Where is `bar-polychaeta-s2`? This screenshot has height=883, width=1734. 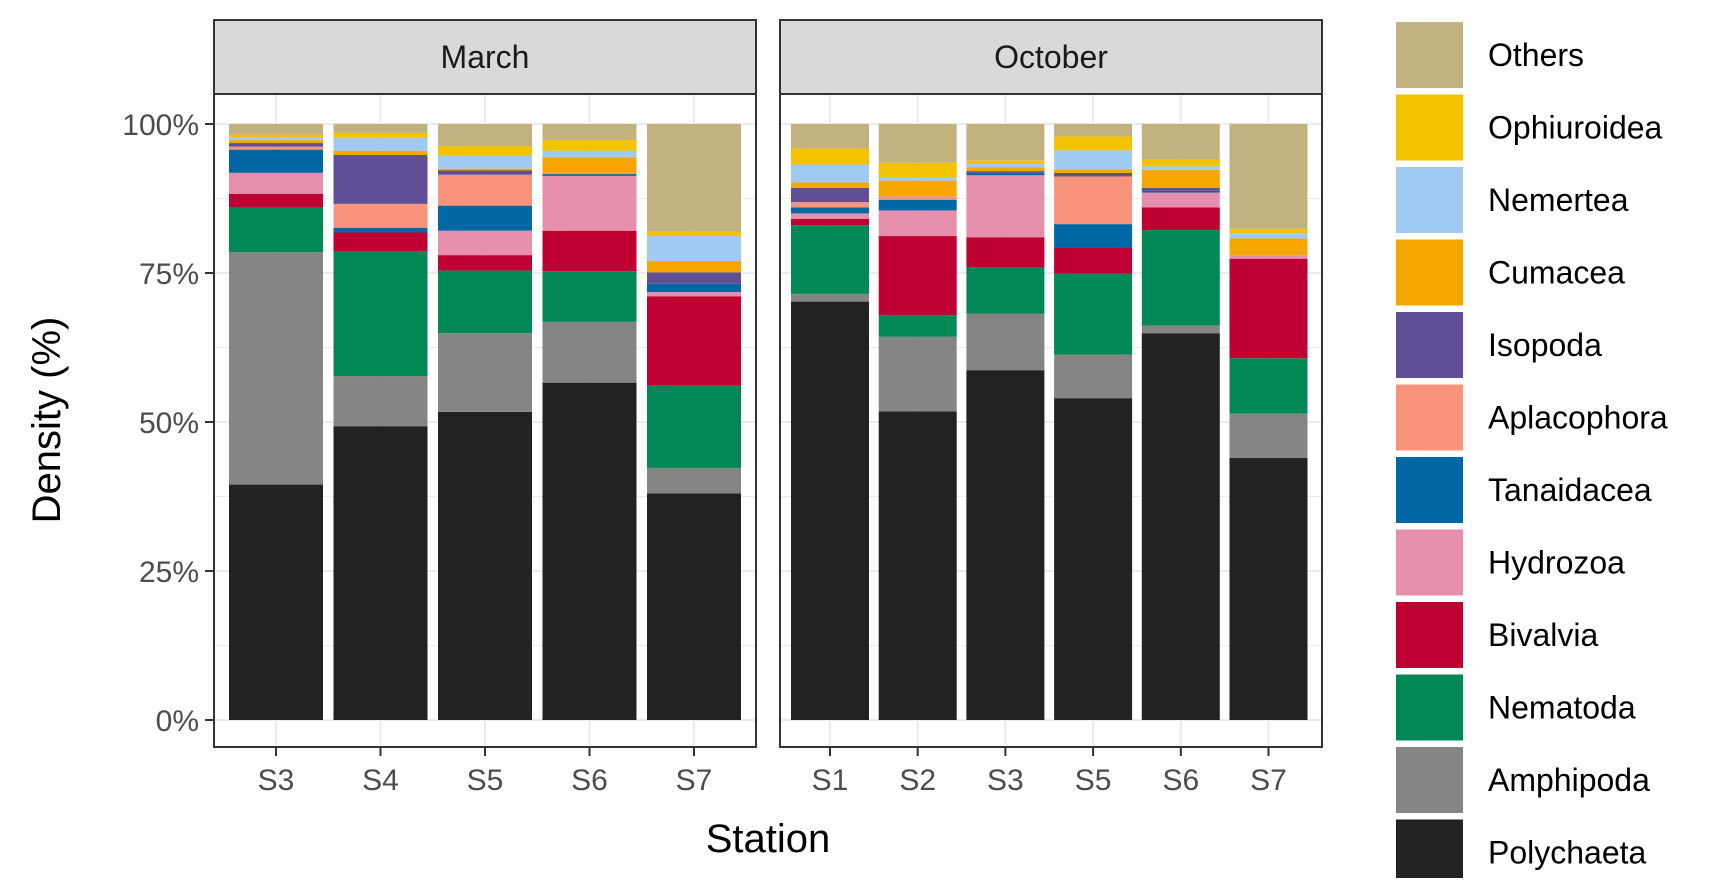
bar-polychaeta-s2 is located at coordinates (917, 565).